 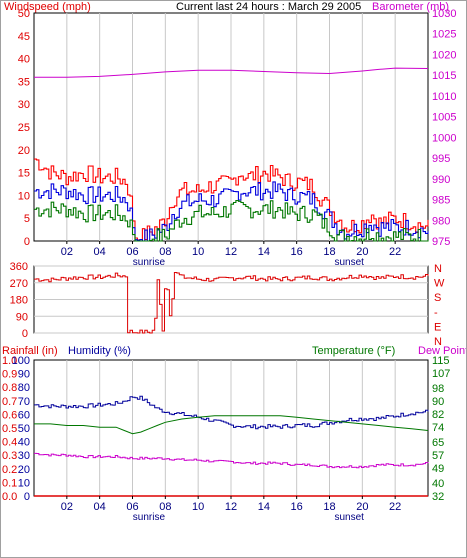 What do you see at coordinates (24, 402) in the screenshot?
I see `humidity-tick-label: 70` at bounding box center [24, 402].